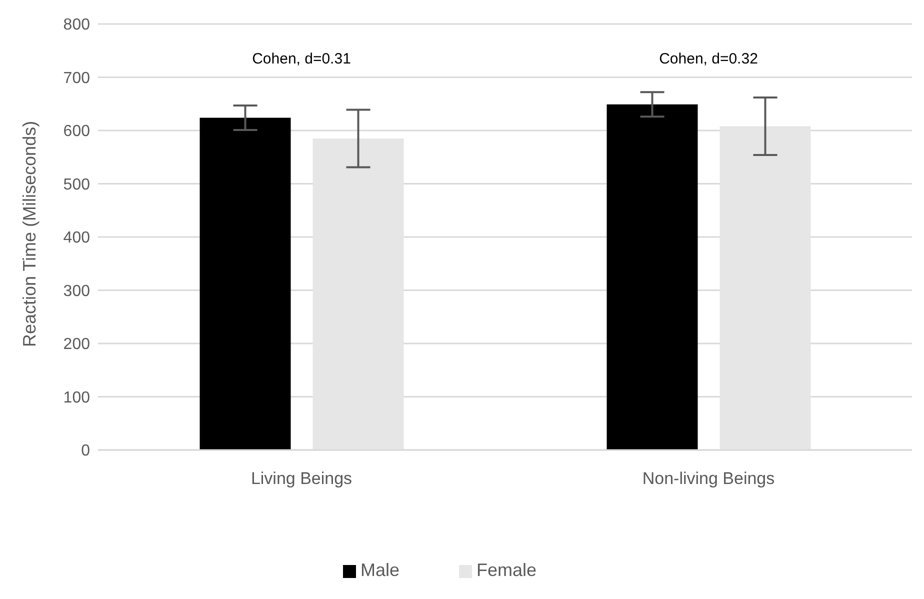 The width and height of the screenshot is (924, 599). Describe the element at coordinates (301, 59) in the screenshot. I see `annotation: Cohen, d=0.31` at that location.